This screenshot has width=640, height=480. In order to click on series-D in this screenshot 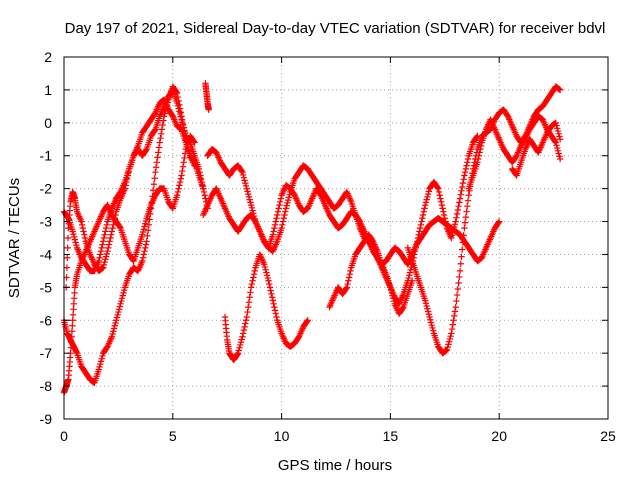, I will do `click(136, 188)`.